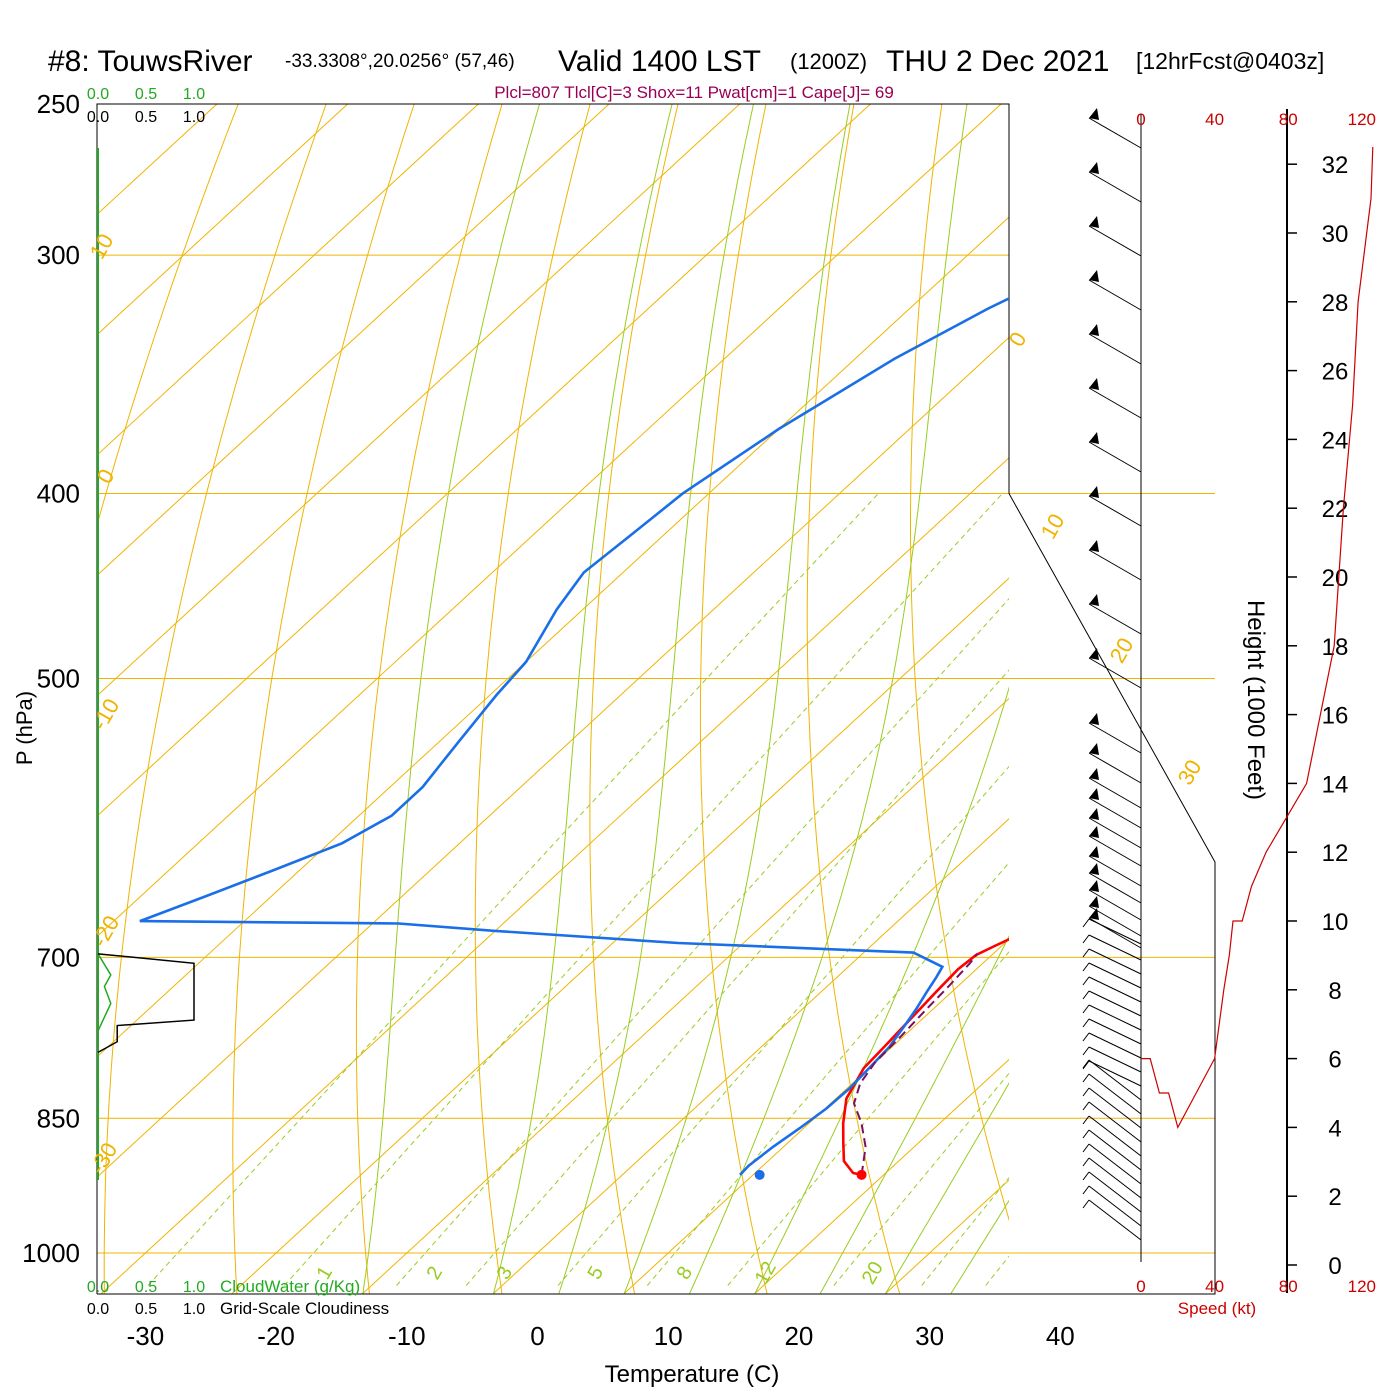 This screenshot has height=1400, width=1400. I want to click on height-tick-label: 32, so click(1335, 165).